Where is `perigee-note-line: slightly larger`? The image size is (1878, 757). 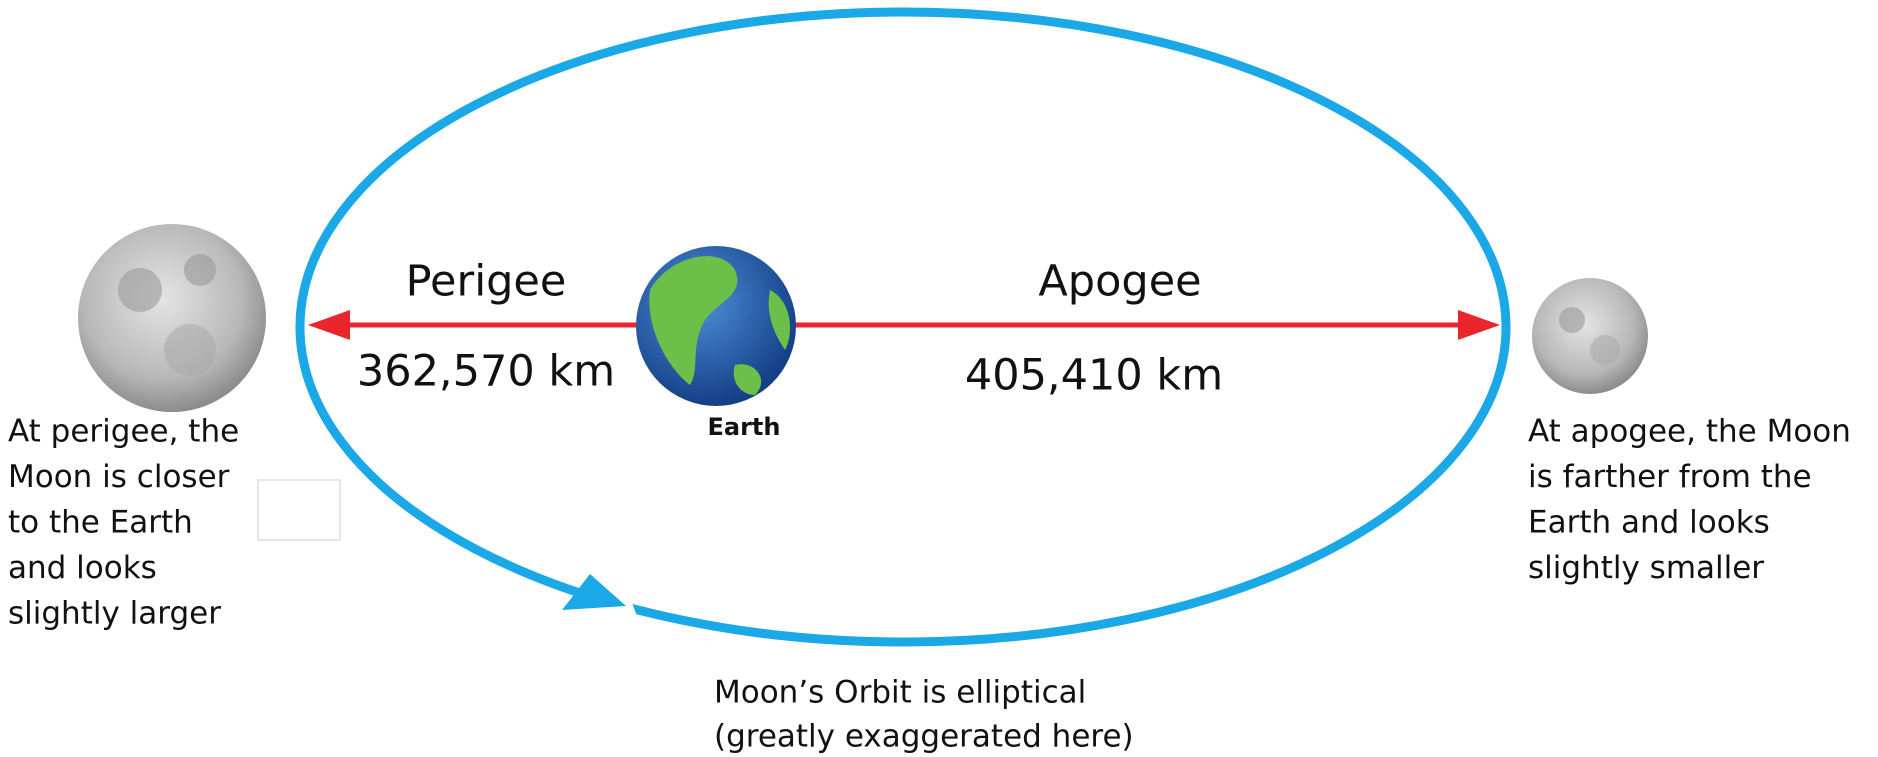 perigee-note-line: slightly larger is located at coordinates (114, 614).